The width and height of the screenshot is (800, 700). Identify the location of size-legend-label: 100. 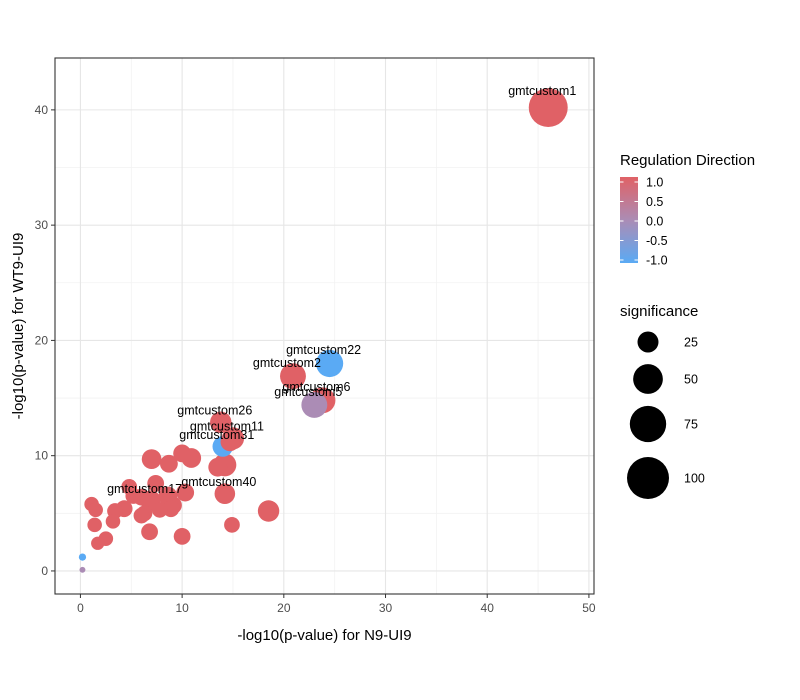
(694, 479).